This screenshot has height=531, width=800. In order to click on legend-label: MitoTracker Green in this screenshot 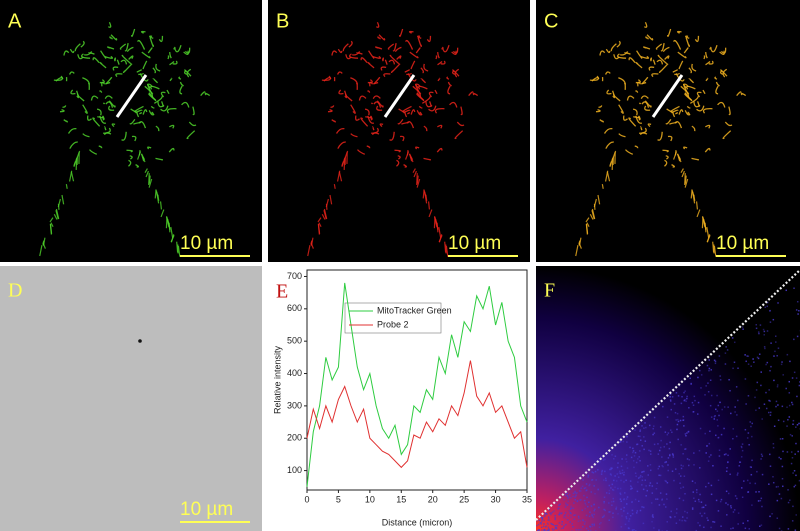, I will do `click(414, 310)`.